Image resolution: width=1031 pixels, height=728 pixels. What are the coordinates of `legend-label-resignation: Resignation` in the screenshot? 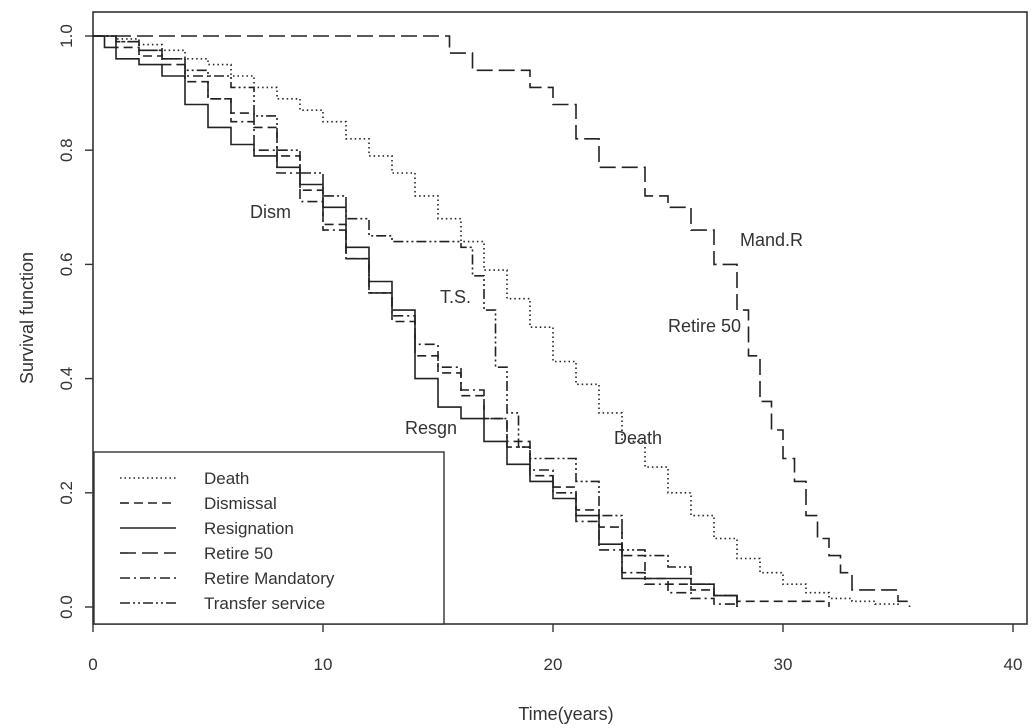 It's located at (249, 528).